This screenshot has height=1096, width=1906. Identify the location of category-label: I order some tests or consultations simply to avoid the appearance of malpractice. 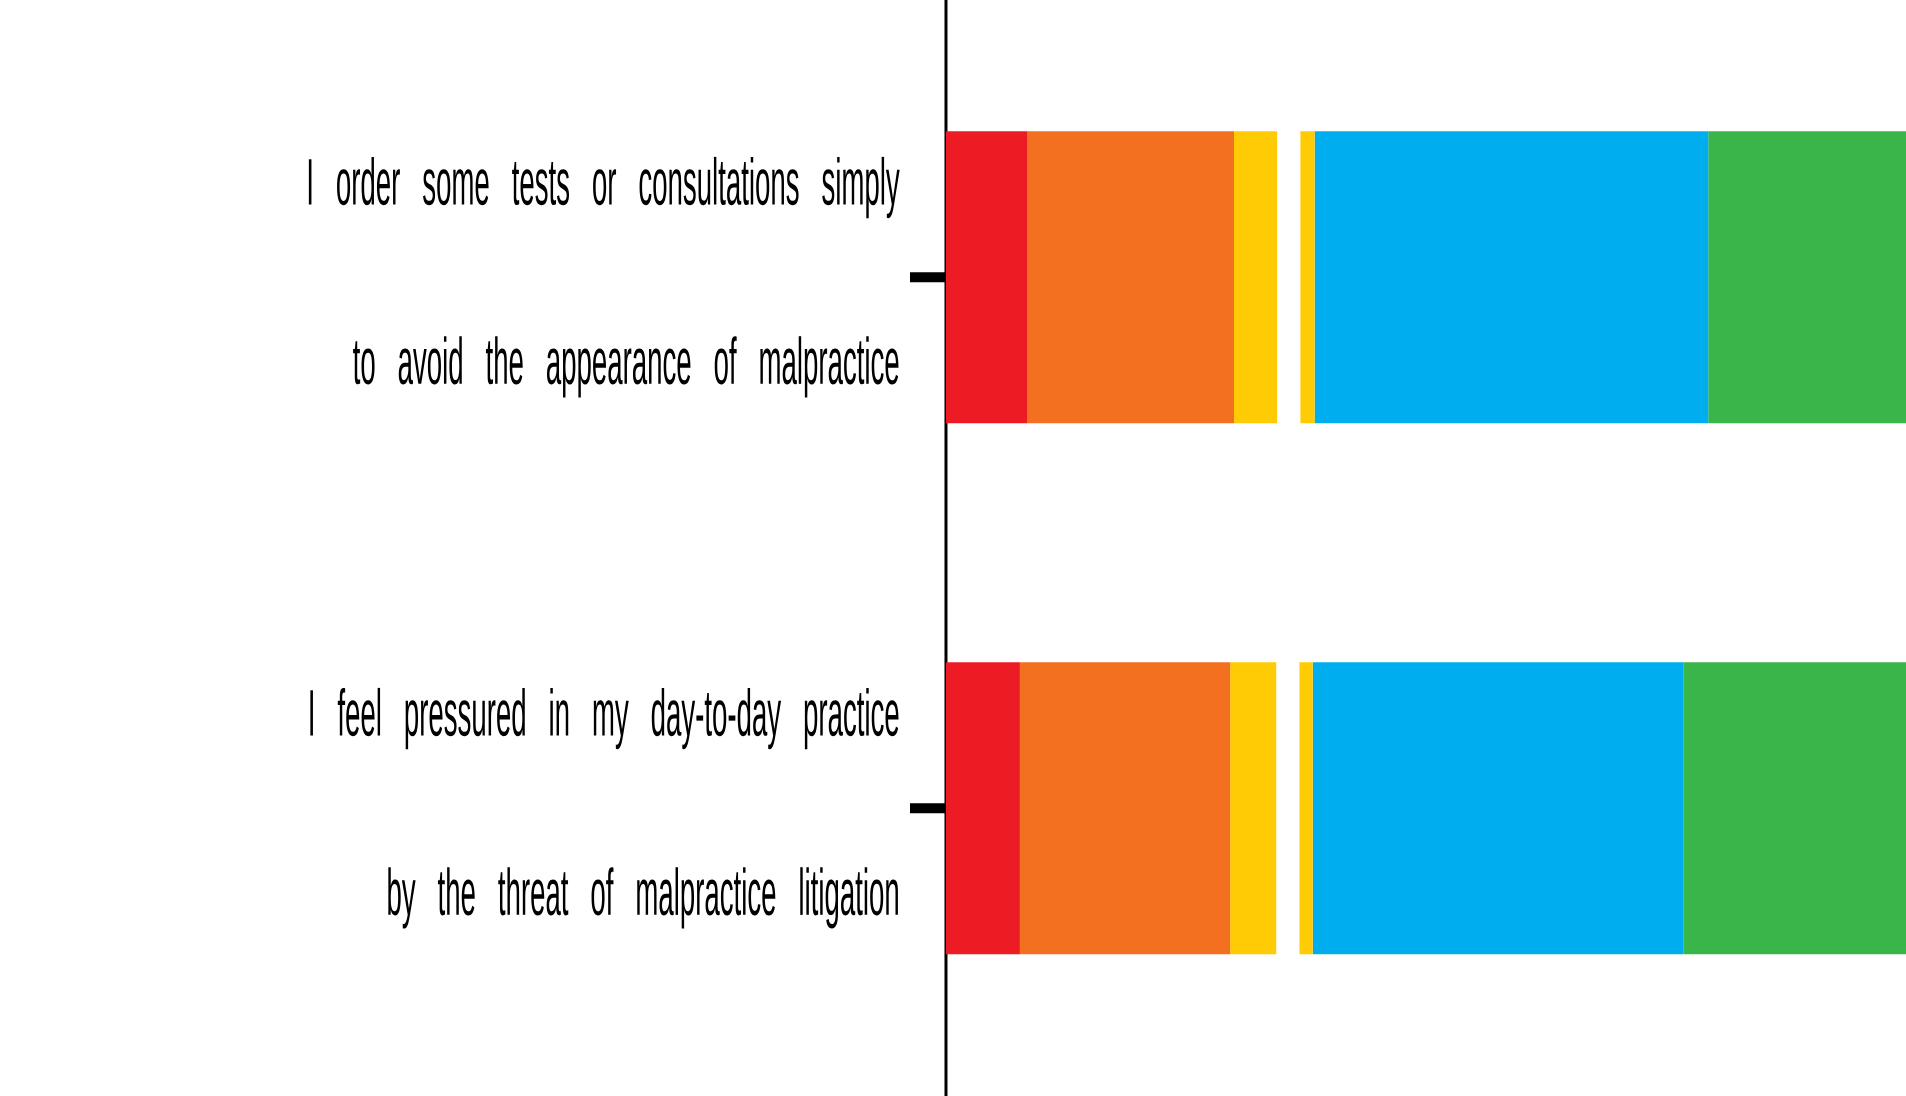
(604, 277).